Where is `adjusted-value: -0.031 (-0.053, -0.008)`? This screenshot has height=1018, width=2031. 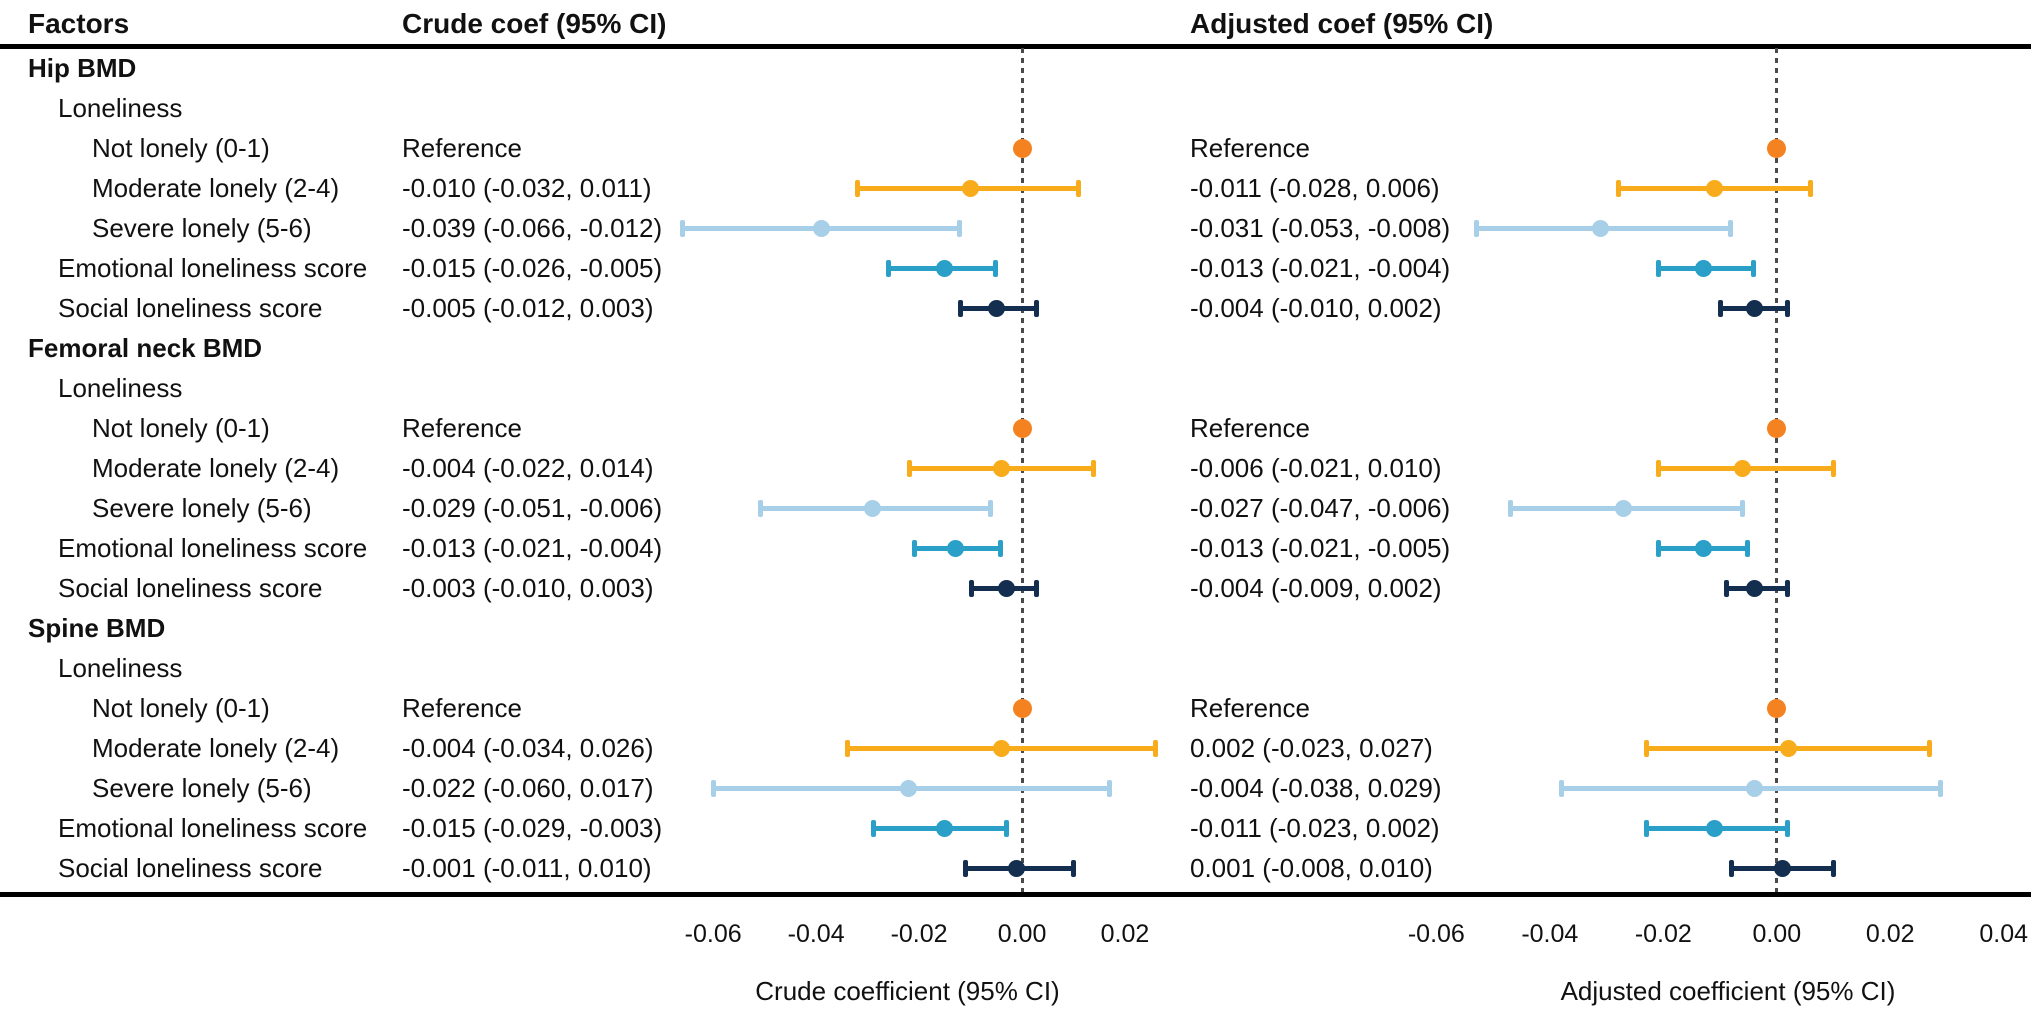
adjusted-value: -0.031 (-0.053, -0.008) is located at coordinates (1320, 228).